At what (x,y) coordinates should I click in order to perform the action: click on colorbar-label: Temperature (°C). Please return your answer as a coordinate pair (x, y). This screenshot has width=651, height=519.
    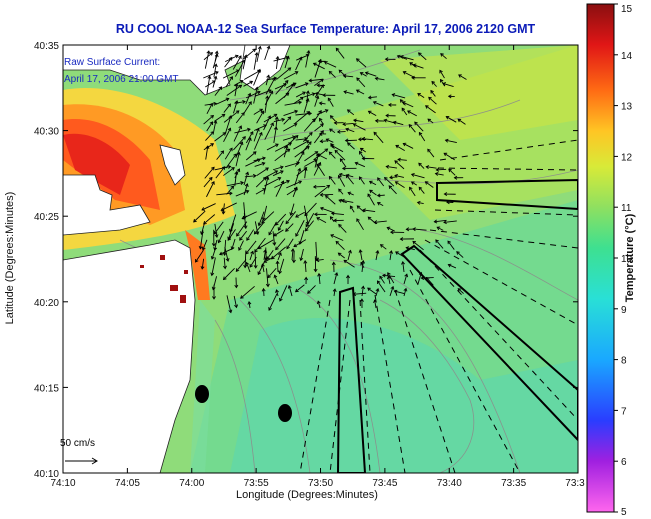
    Looking at the image, I should click on (630, 258).